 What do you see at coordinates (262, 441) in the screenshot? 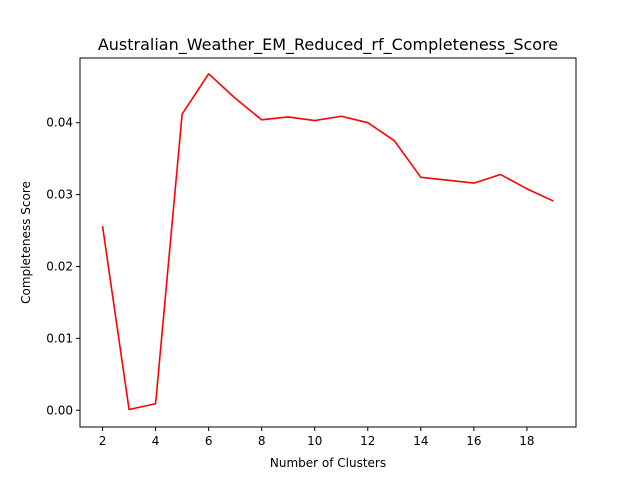
I see `x-tick-label: 8` at bounding box center [262, 441].